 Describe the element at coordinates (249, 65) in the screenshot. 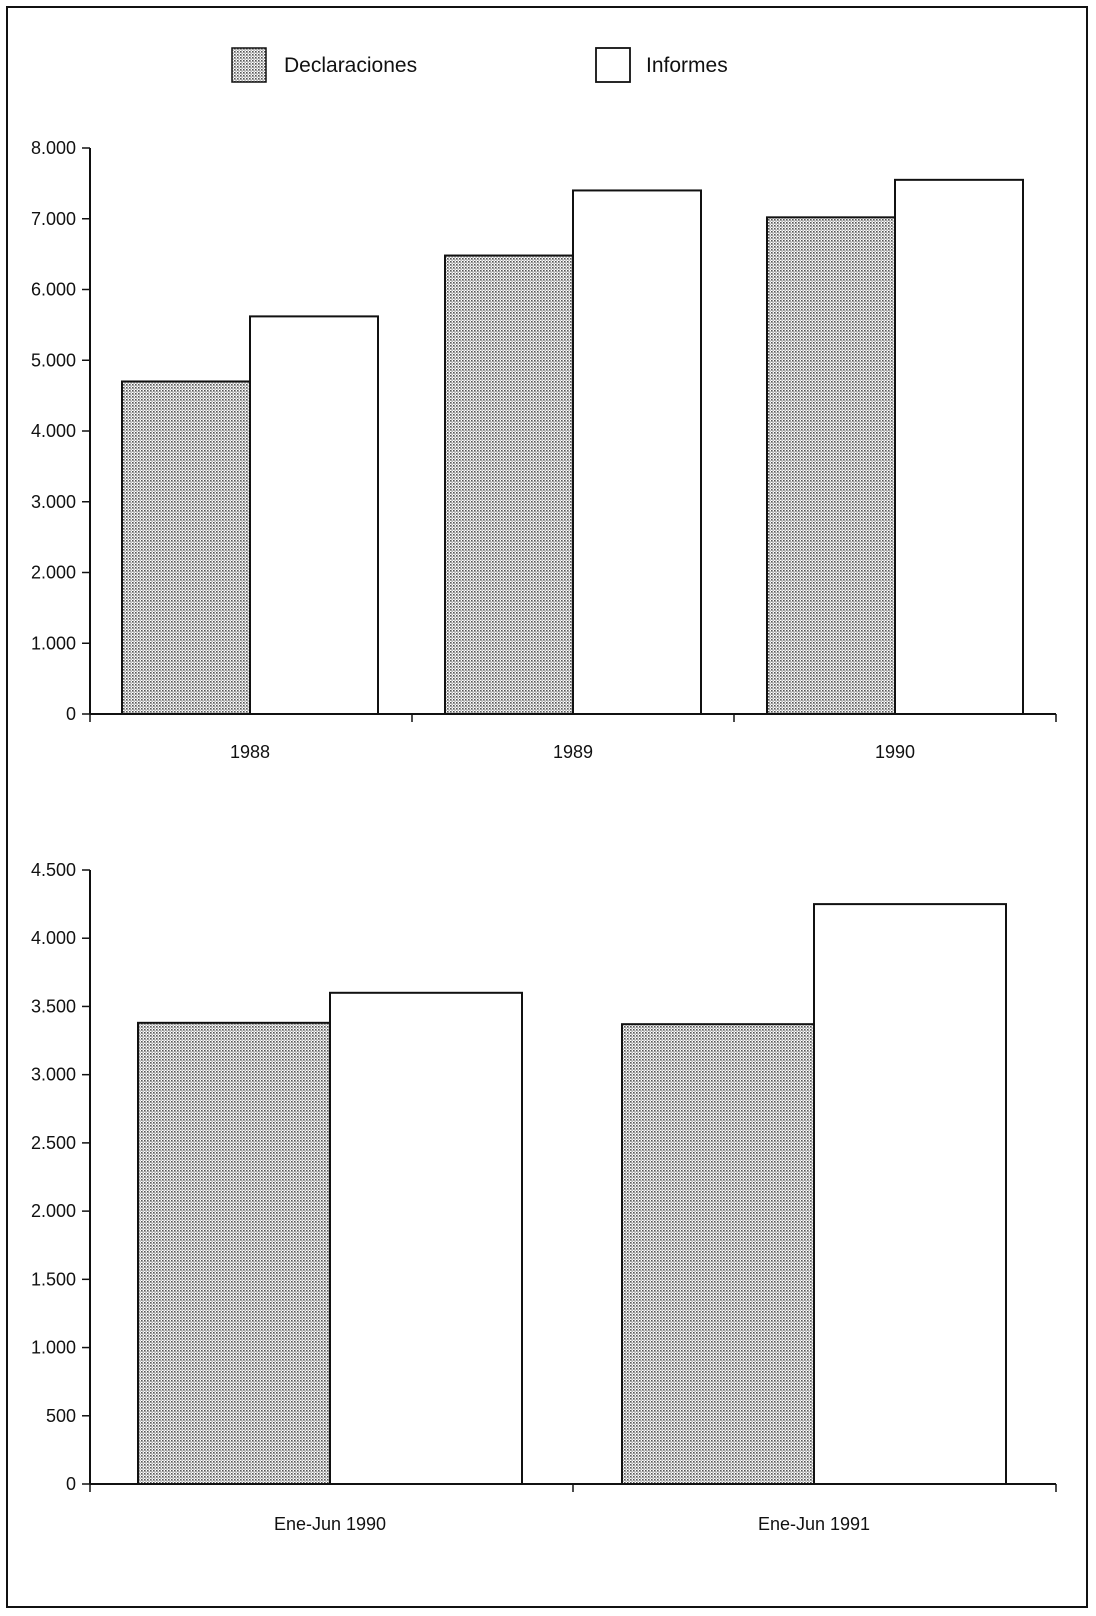

I see `legend-swatch-declaraciones` at that location.